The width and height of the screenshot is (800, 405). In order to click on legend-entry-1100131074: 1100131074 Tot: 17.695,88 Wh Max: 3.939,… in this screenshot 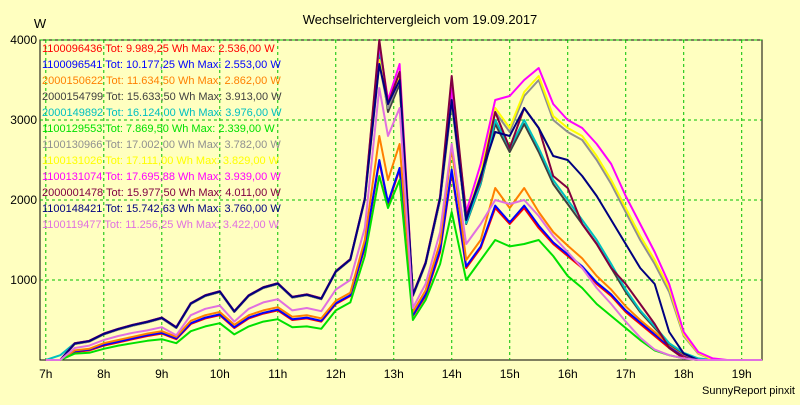, I will do `click(161, 177)`.